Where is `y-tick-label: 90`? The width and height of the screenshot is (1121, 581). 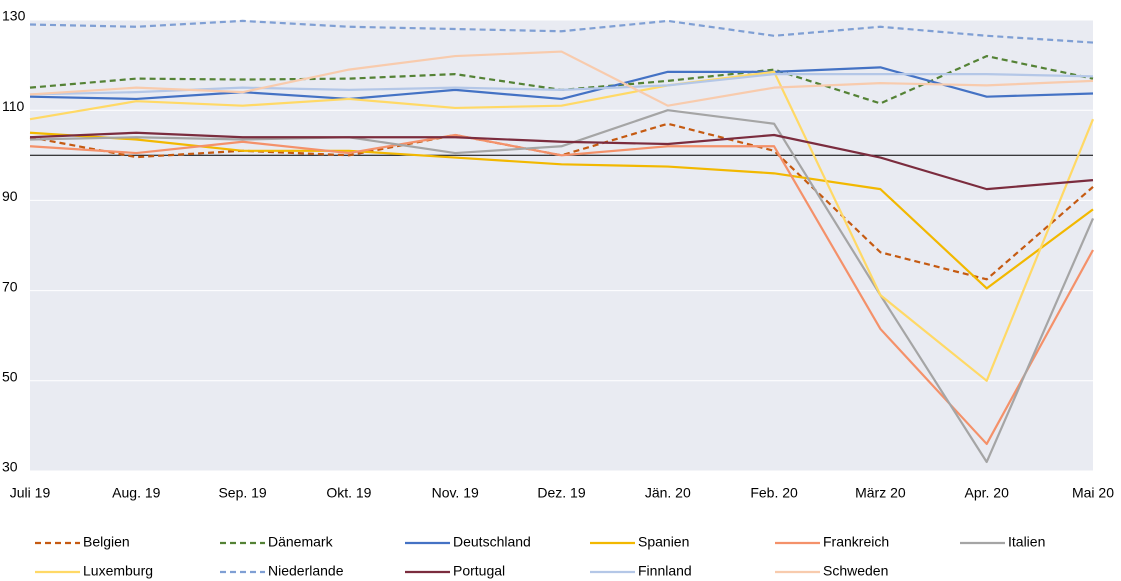
y-tick-label: 90 is located at coordinates (10, 196).